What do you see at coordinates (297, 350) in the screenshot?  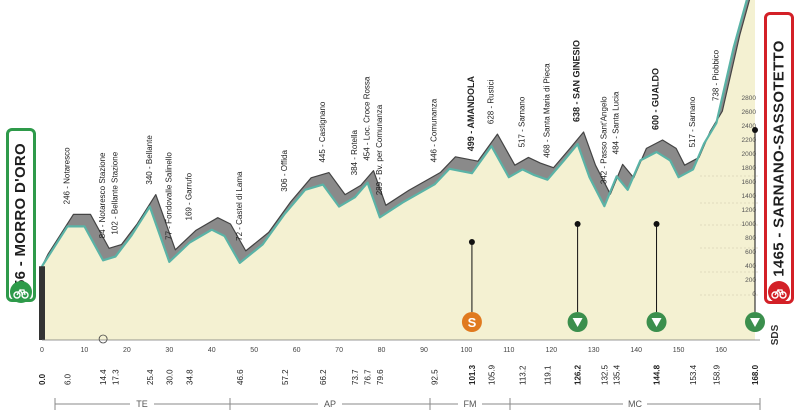 I see `km-tick-label: 60` at bounding box center [297, 350].